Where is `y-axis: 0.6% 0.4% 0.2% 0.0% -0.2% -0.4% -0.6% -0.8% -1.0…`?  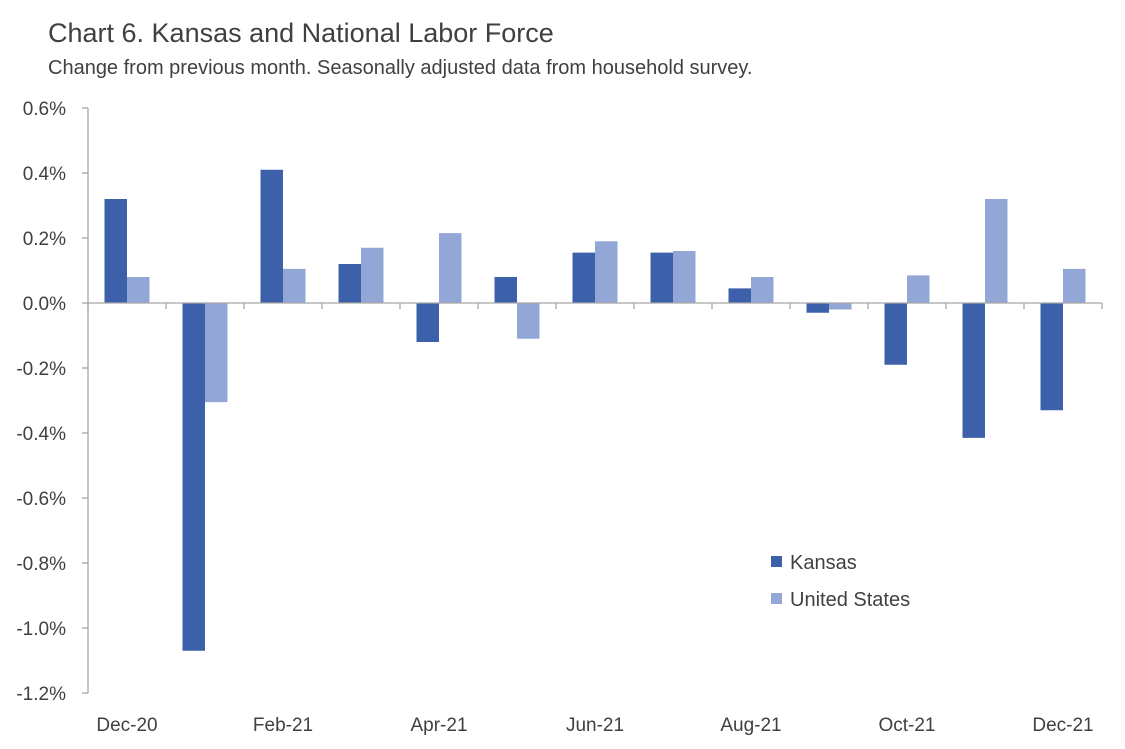 y-axis: 0.6% 0.4% 0.2% 0.0% -0.2% -0.4% -0.6% -0.8% -1.0… is located at coordinates (52, 402).